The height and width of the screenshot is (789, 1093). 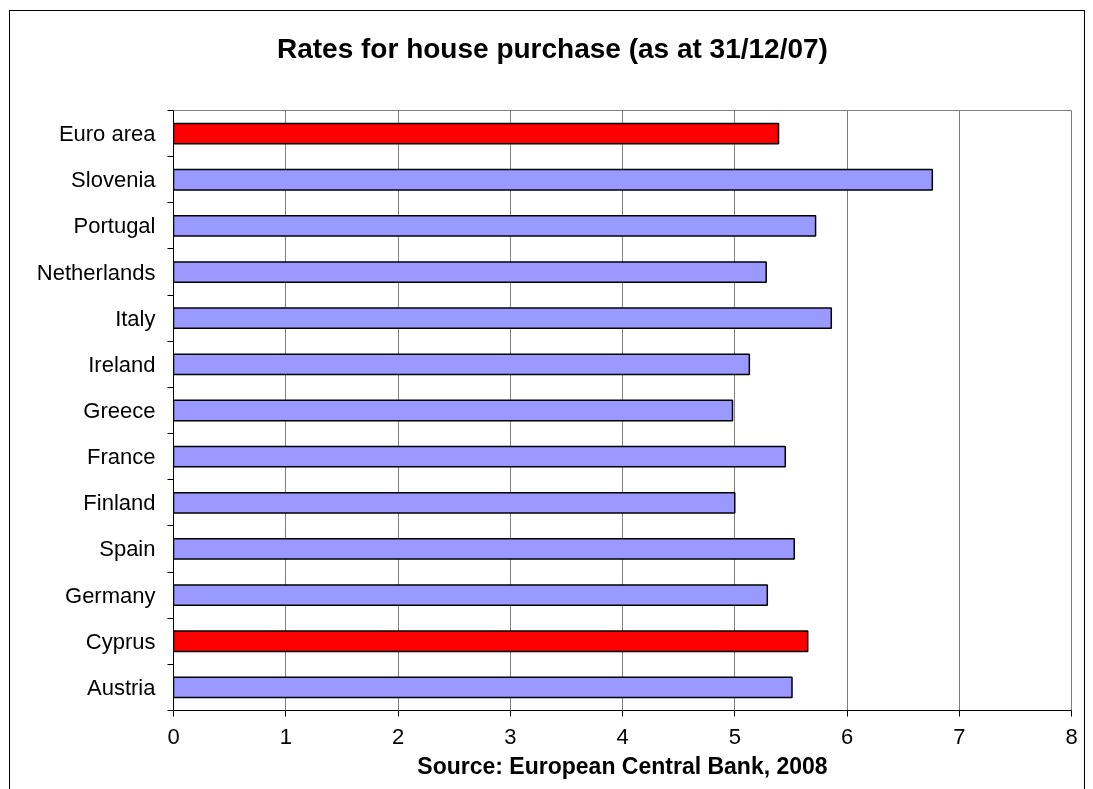 I want to click on x-tick-label: 4, so click(x=622, y=736).